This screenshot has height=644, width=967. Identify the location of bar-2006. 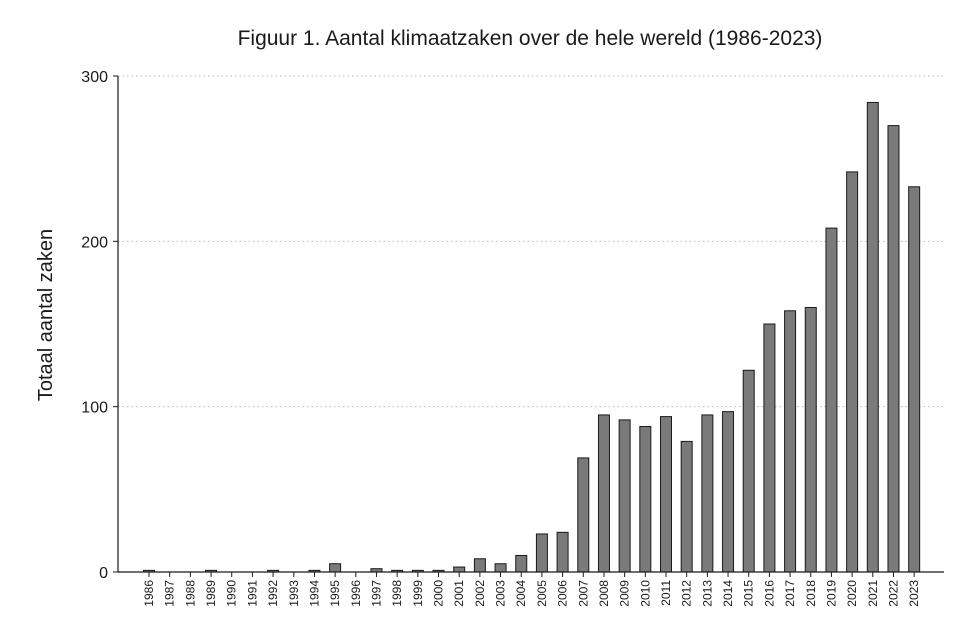
(562, 552).